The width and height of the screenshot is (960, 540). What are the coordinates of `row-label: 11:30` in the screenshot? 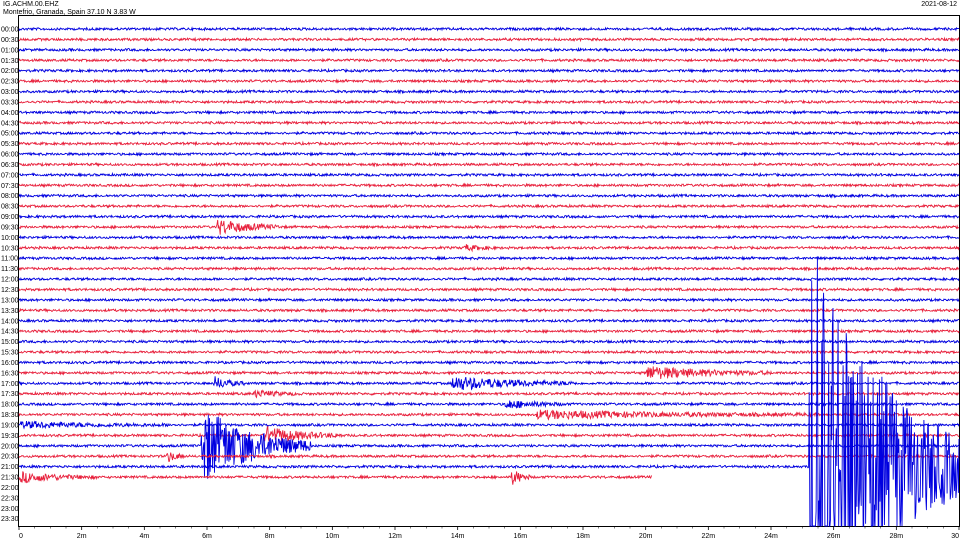 It's located at (9, 269).